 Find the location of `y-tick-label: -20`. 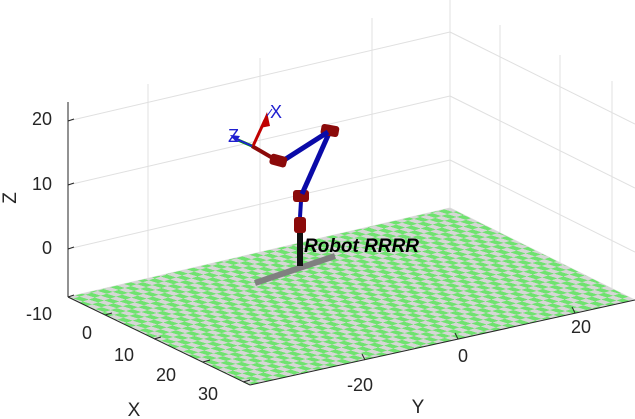

y-tick-label: -20 is located at coordinates (360, 385).